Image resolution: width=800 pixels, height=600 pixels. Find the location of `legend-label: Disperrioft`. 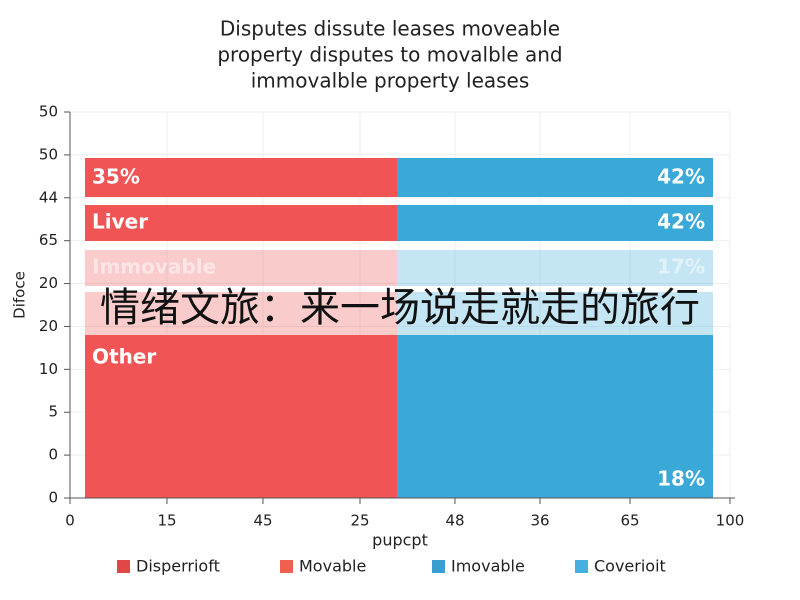

legend-label: Disperrioft is located at coordinates (178, 566).